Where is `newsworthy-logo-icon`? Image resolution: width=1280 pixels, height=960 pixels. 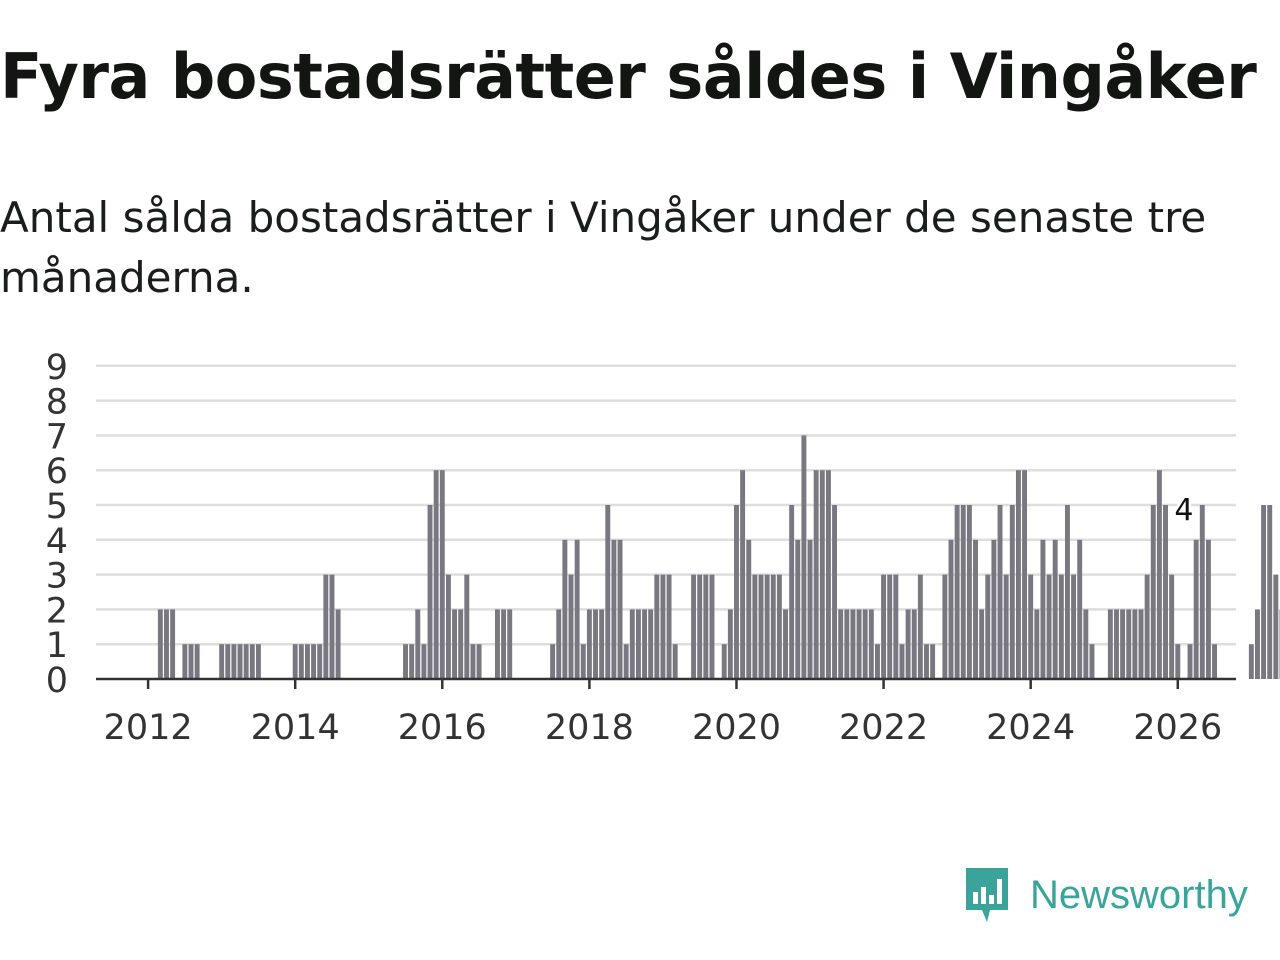 newsworthy-logo-icon is located at coordinates (987, 895).